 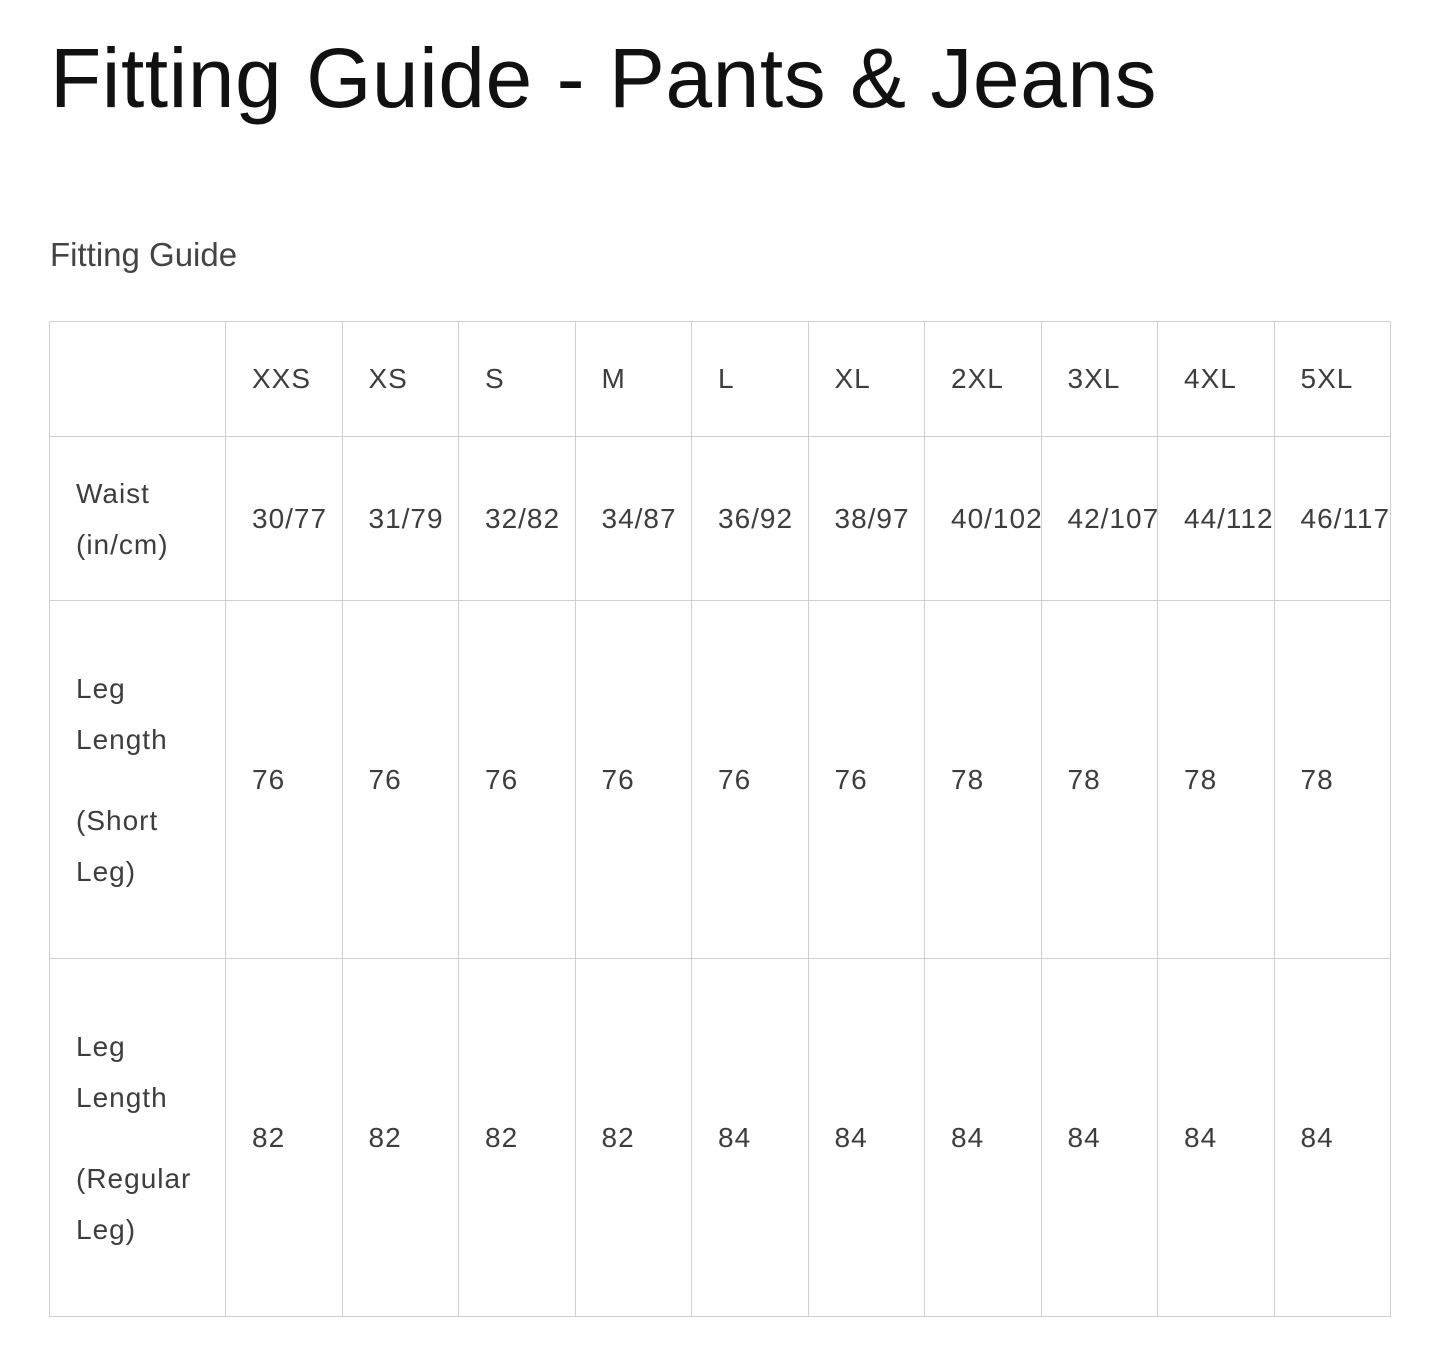 I want to click on row-label: Waist (in/cm), so click(x=137, y=518).